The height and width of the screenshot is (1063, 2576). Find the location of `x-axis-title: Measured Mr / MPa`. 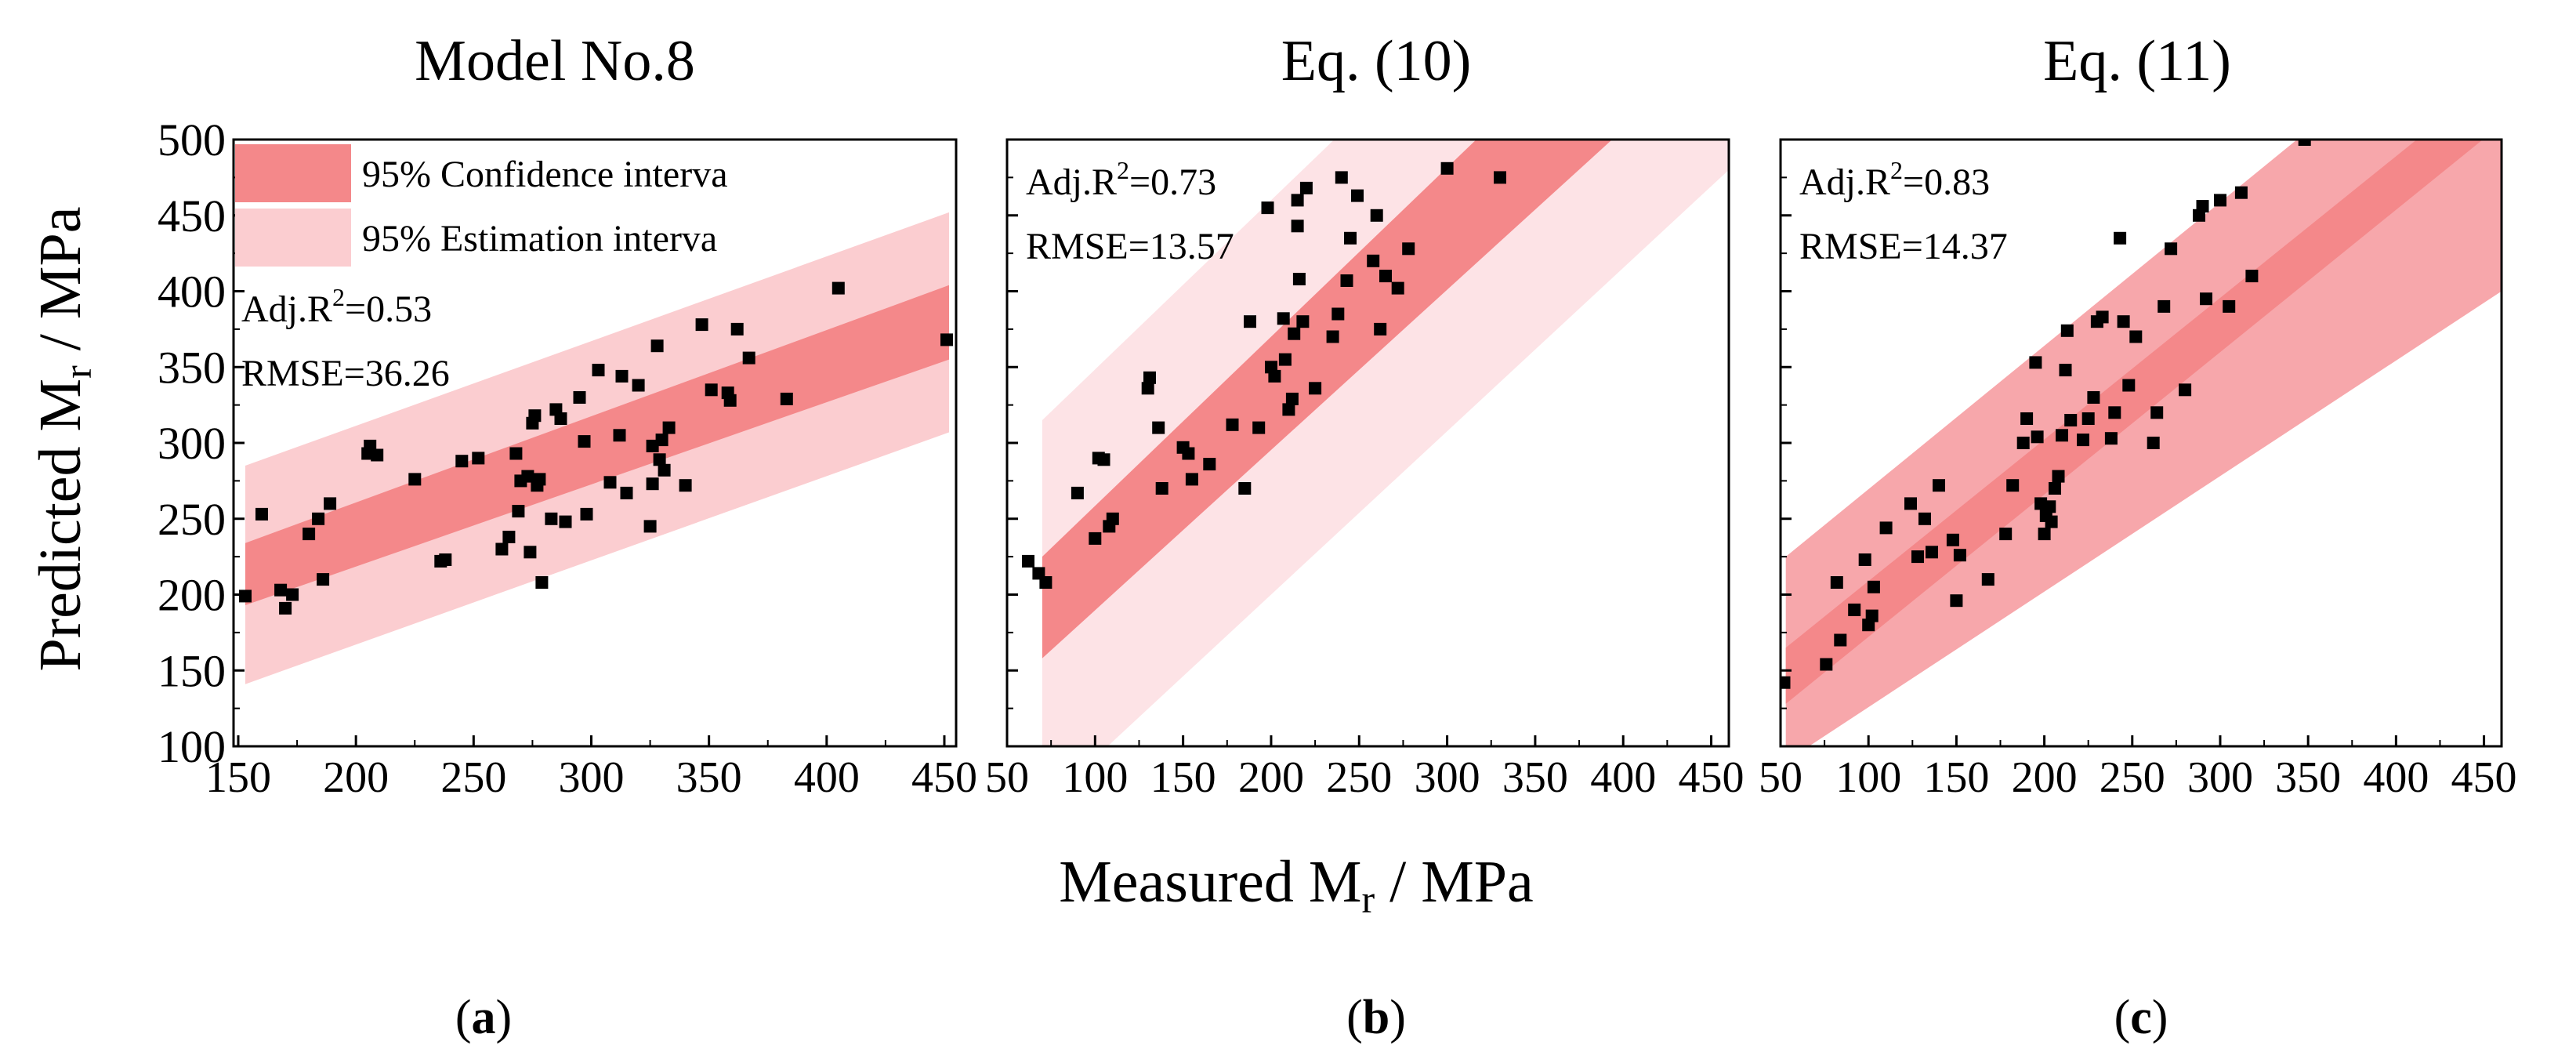

x-axis-title: Measured Mr / MPa is located at coordinates (1296, 885).